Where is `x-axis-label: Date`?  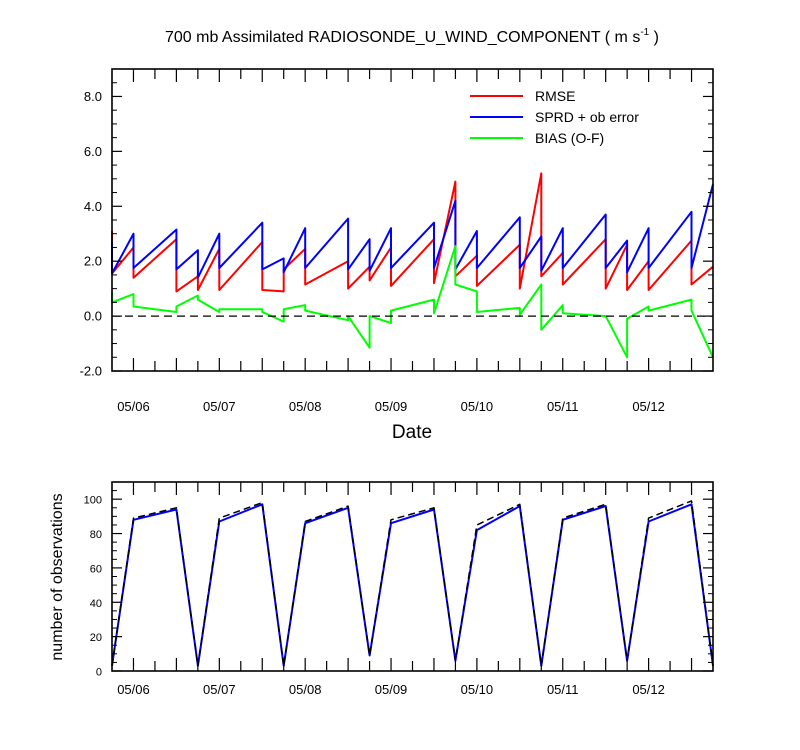
x-axis-label: Date is located at coordinates (412, 432).